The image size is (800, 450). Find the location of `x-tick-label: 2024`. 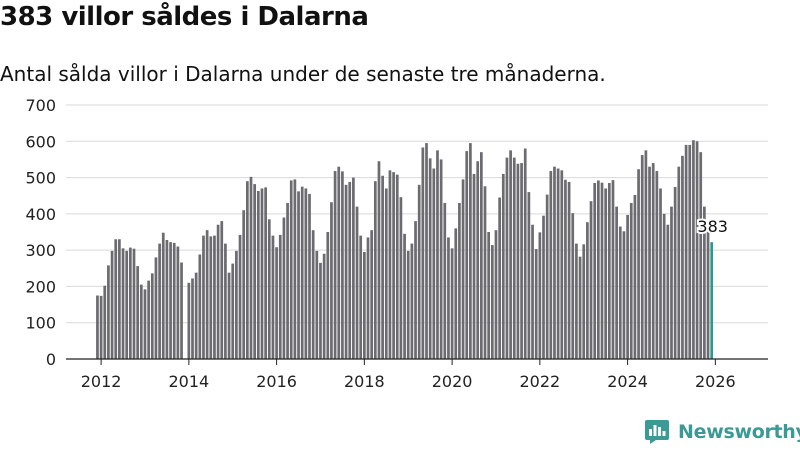

x-tick-label: 2024 is located at coordinates (627, 381).